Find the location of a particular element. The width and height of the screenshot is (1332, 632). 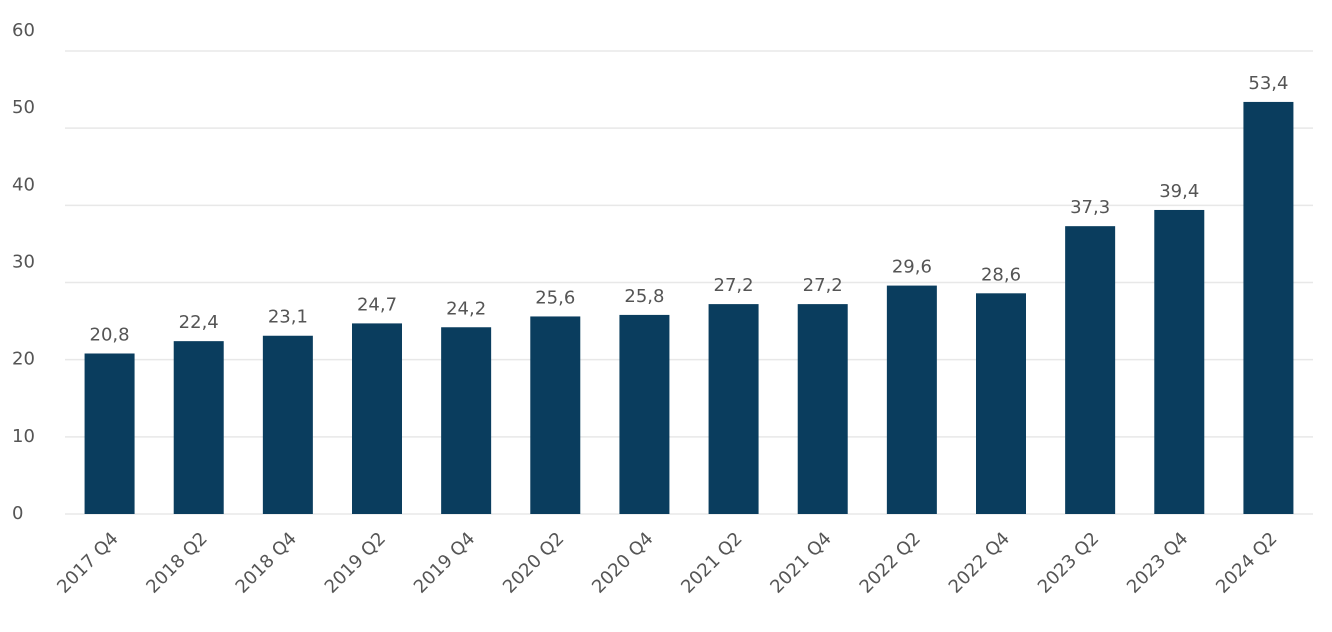

value-label: 29,6 is located at coordinates (912, 267).